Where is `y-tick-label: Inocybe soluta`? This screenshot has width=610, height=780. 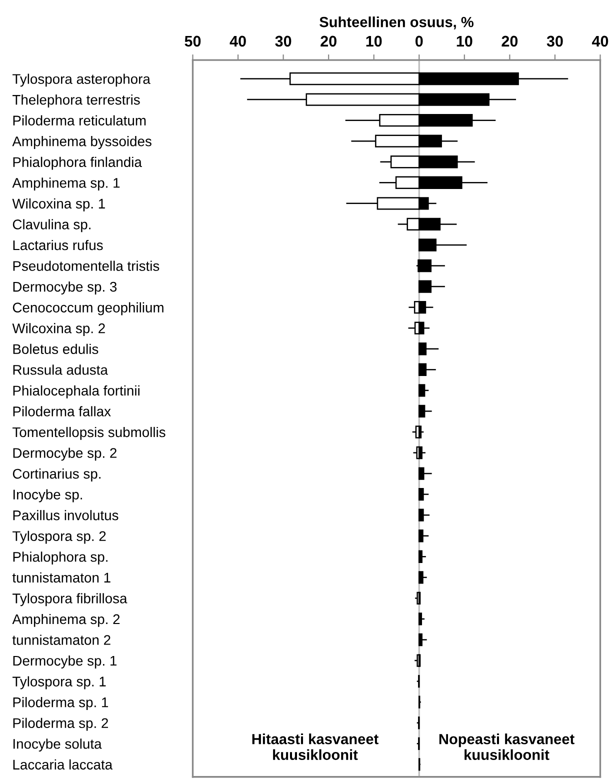 y-tick-label: Inocybe soluta is located at coordinates (57, 745).